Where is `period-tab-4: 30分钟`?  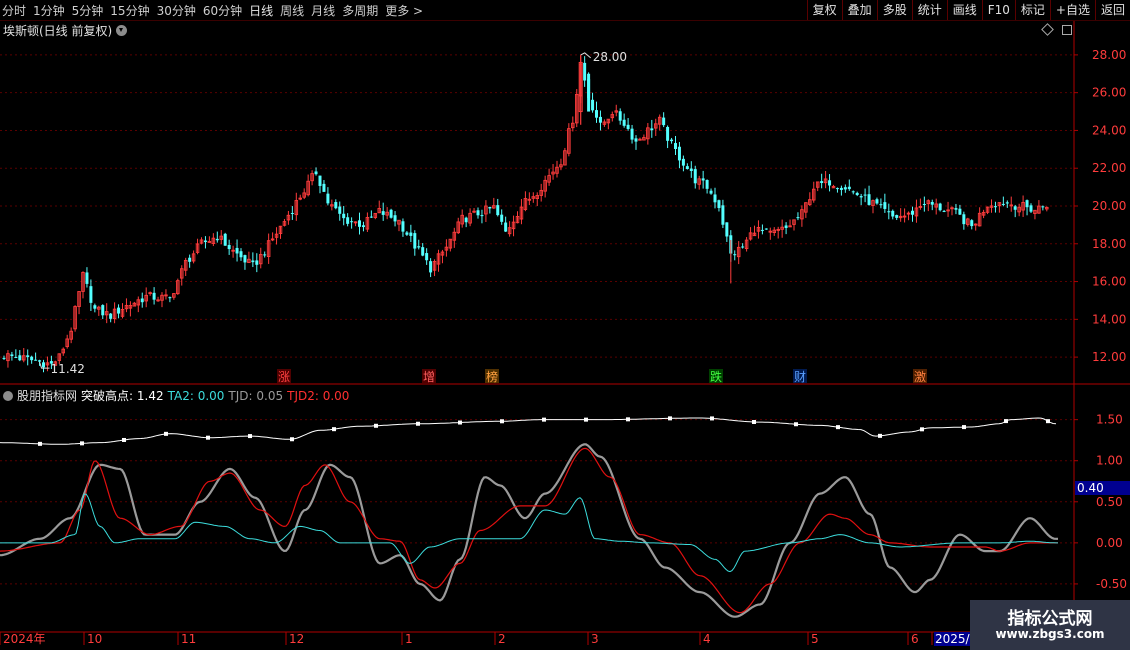
period-tab-4: 30分钟 is located at coordinates (176, 10).